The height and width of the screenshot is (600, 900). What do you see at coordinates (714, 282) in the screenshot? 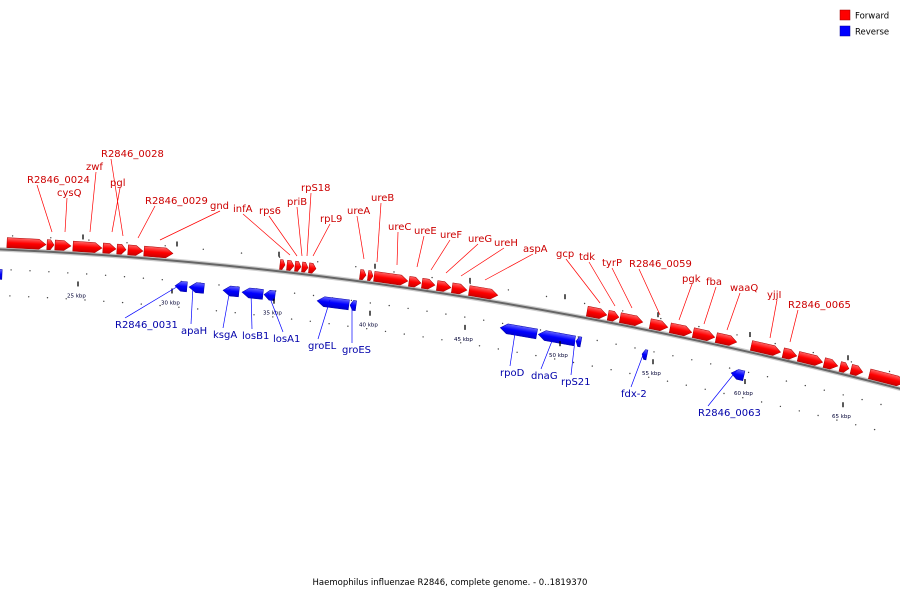
I see `forward-gene-label: fba` at bounding box center [714, 282].